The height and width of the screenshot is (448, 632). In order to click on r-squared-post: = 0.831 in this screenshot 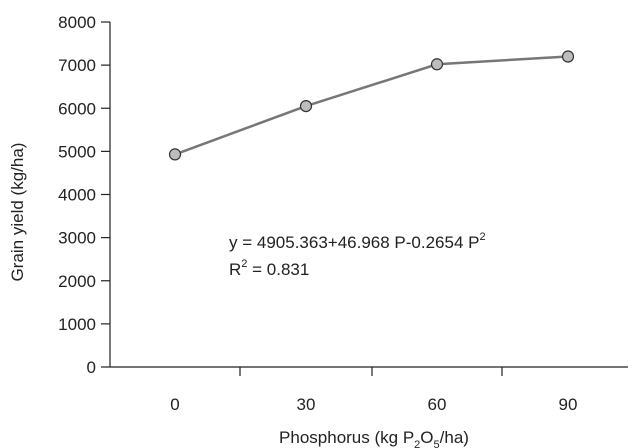, I will do `click(278, 269)`.